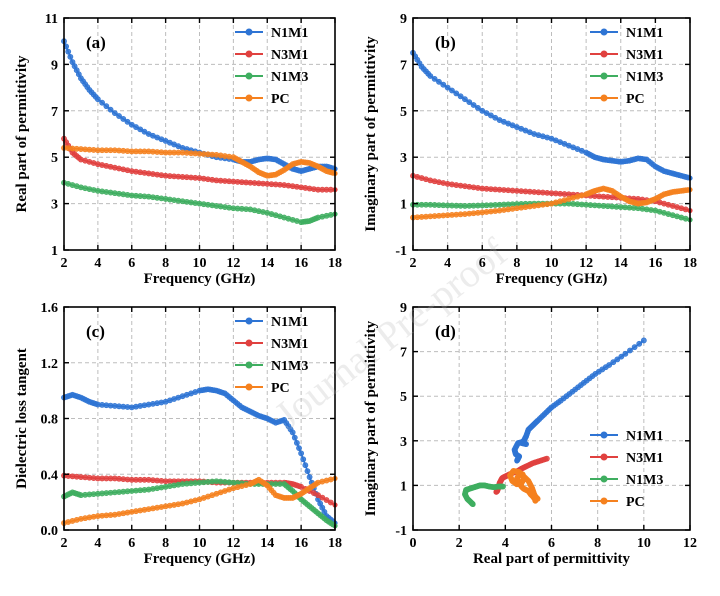 Image resolution: width=720 pixels, height=596 pixels. I want to click on x-tick-label: 0, so click(413, 543).